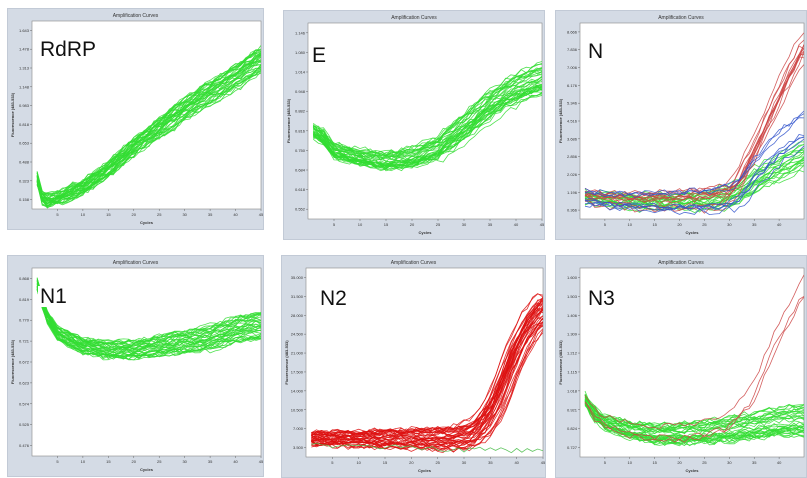  What do you see at coordinates (53, 296) in the screenshot?
I see `panel-label: N1` at bounding box center [53, 296].